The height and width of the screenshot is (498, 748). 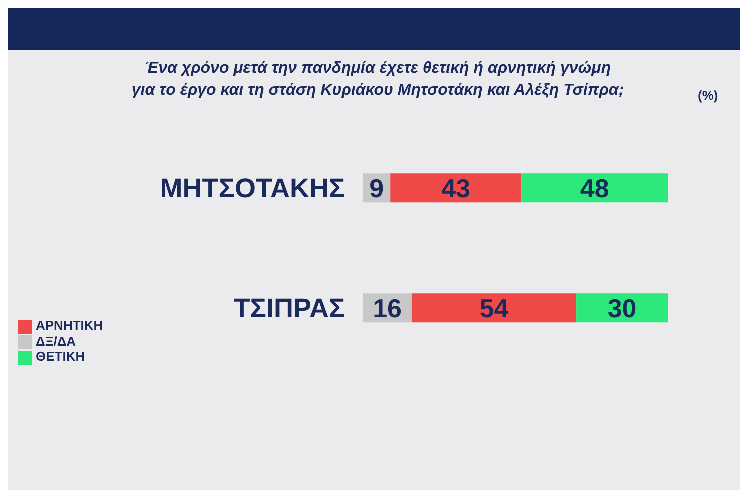 I want to click on legend-label: ΔΞ/ΔΑ, so click(x=56, y=341).